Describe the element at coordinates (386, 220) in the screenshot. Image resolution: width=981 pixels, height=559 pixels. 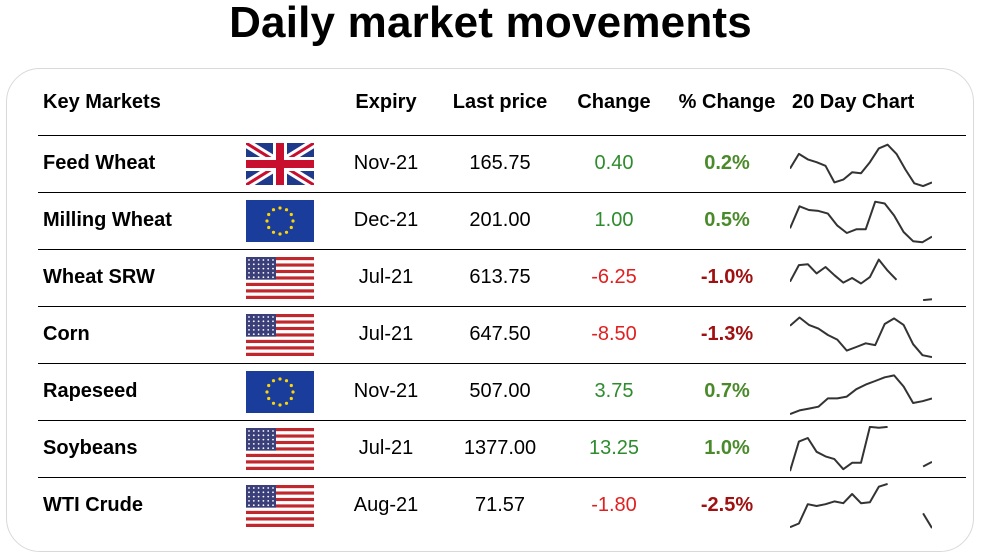
I see `expiry-cell: Dec-21` at that location.